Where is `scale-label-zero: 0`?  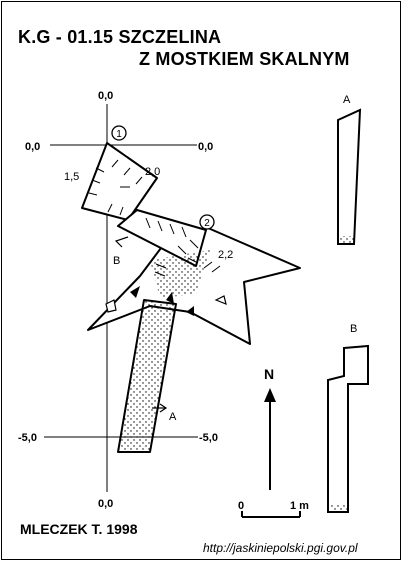 scale-label-zero: 0 is located at coordinates (241, 506).